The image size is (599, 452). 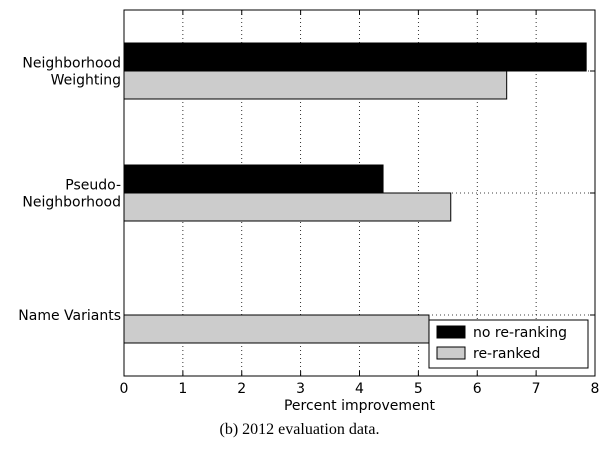 What do you see at coordinates (299, 429) in the screenshot?
I see `figure-caption: (b) 2012 evaluation data.` at bounding box center [299, 429].